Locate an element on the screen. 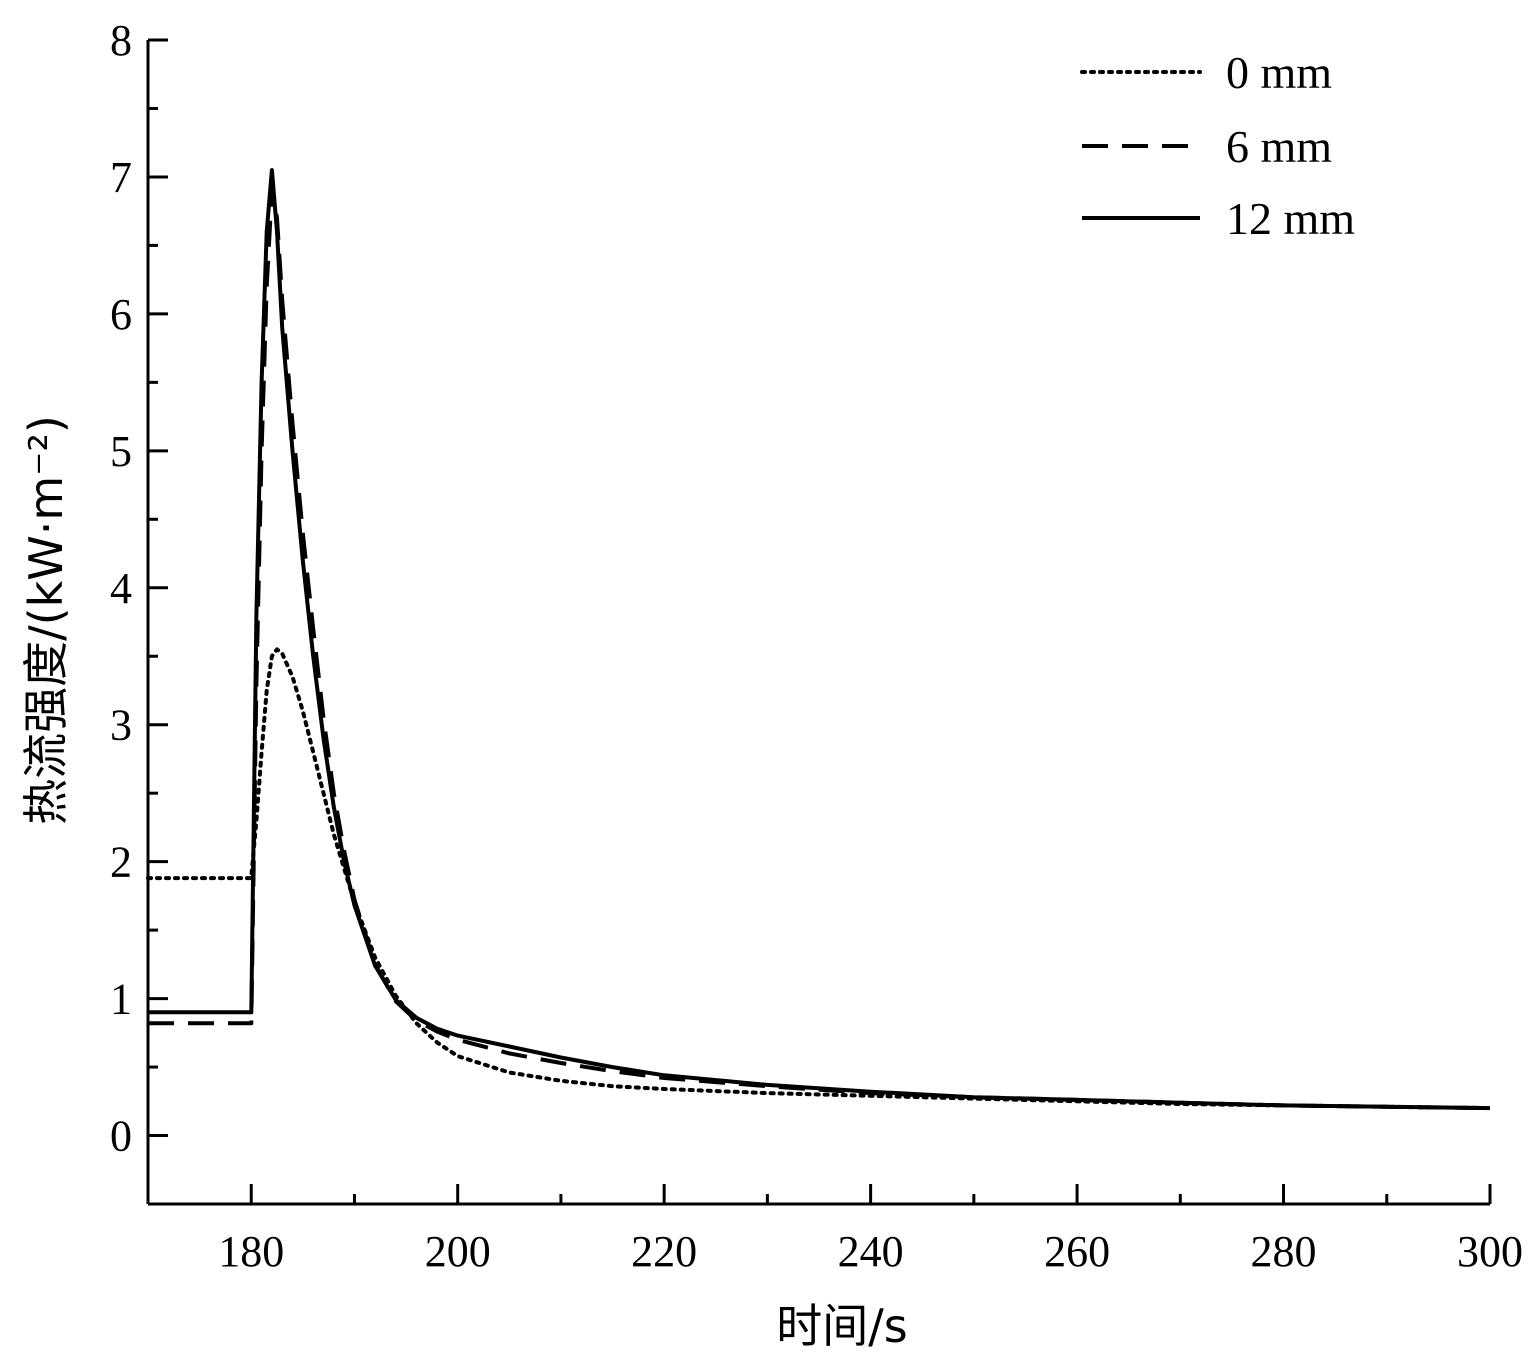  x-tick-label: 180 is located at coordinates (251, 1251).